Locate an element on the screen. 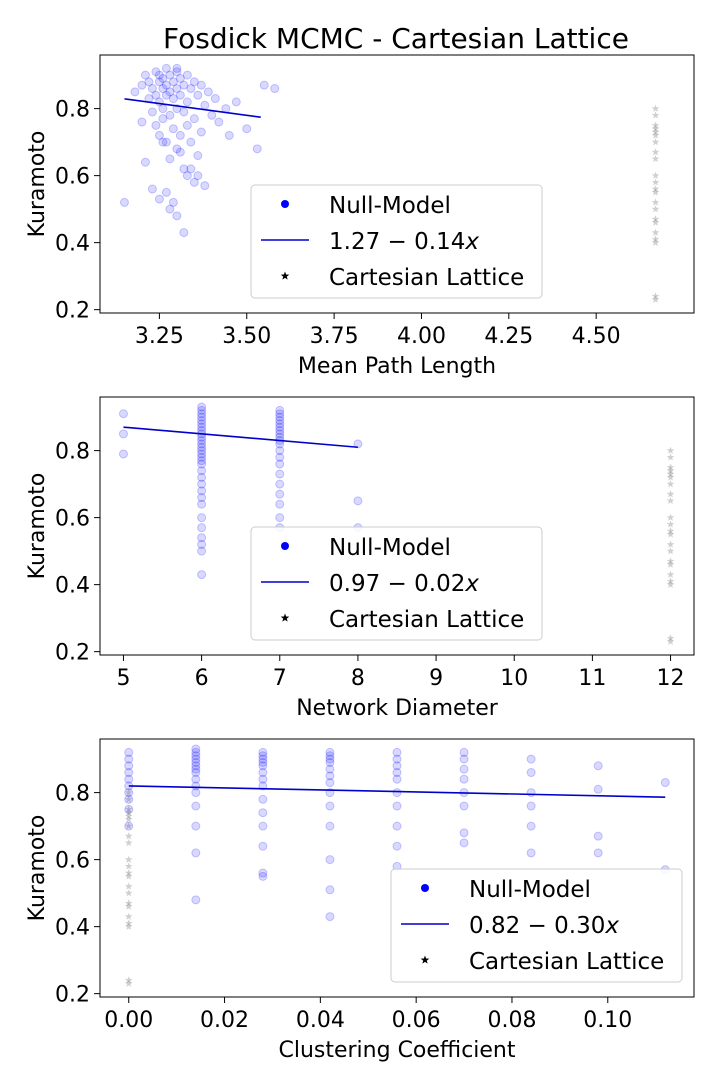  y-tick-label: 0.8 is located at coordinates (72, 794).